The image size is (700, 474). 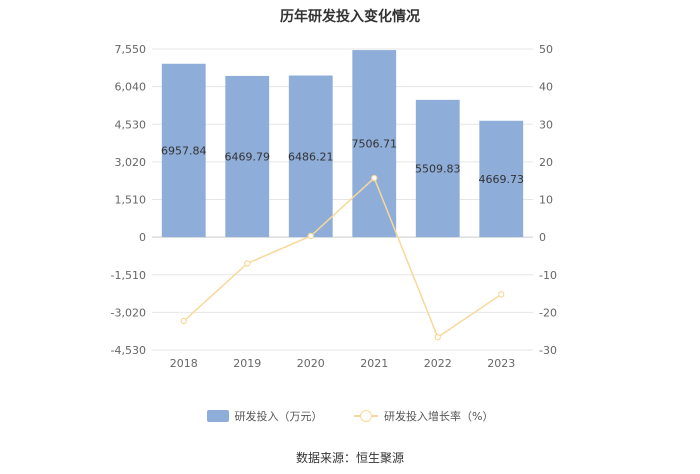 I want to click on bar-data-label: 5509.83, so click(x=438, y=168).